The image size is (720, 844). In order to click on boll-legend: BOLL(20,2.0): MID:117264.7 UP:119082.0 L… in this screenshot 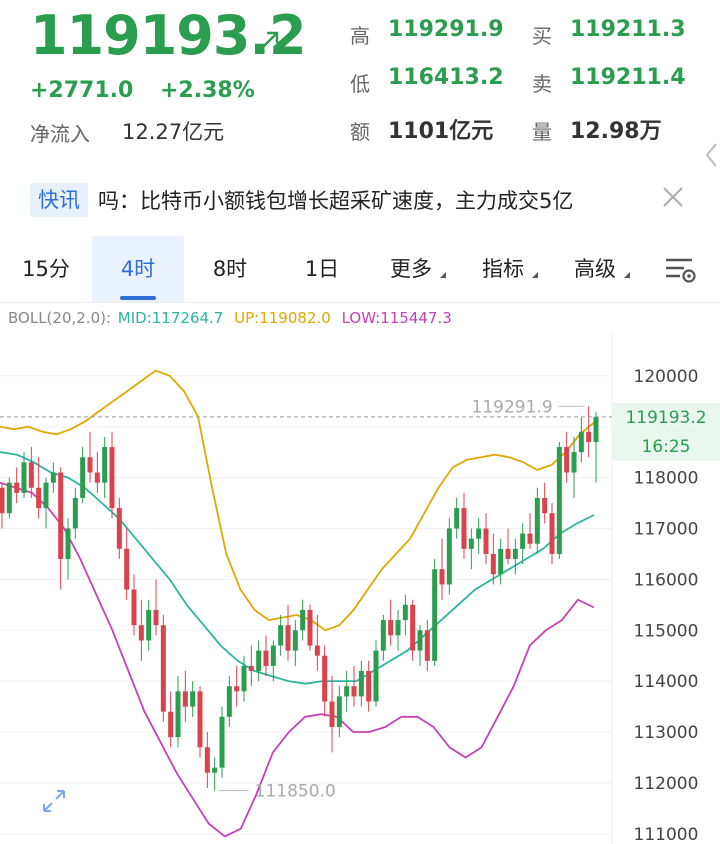, I will do `click(233, 318)`.